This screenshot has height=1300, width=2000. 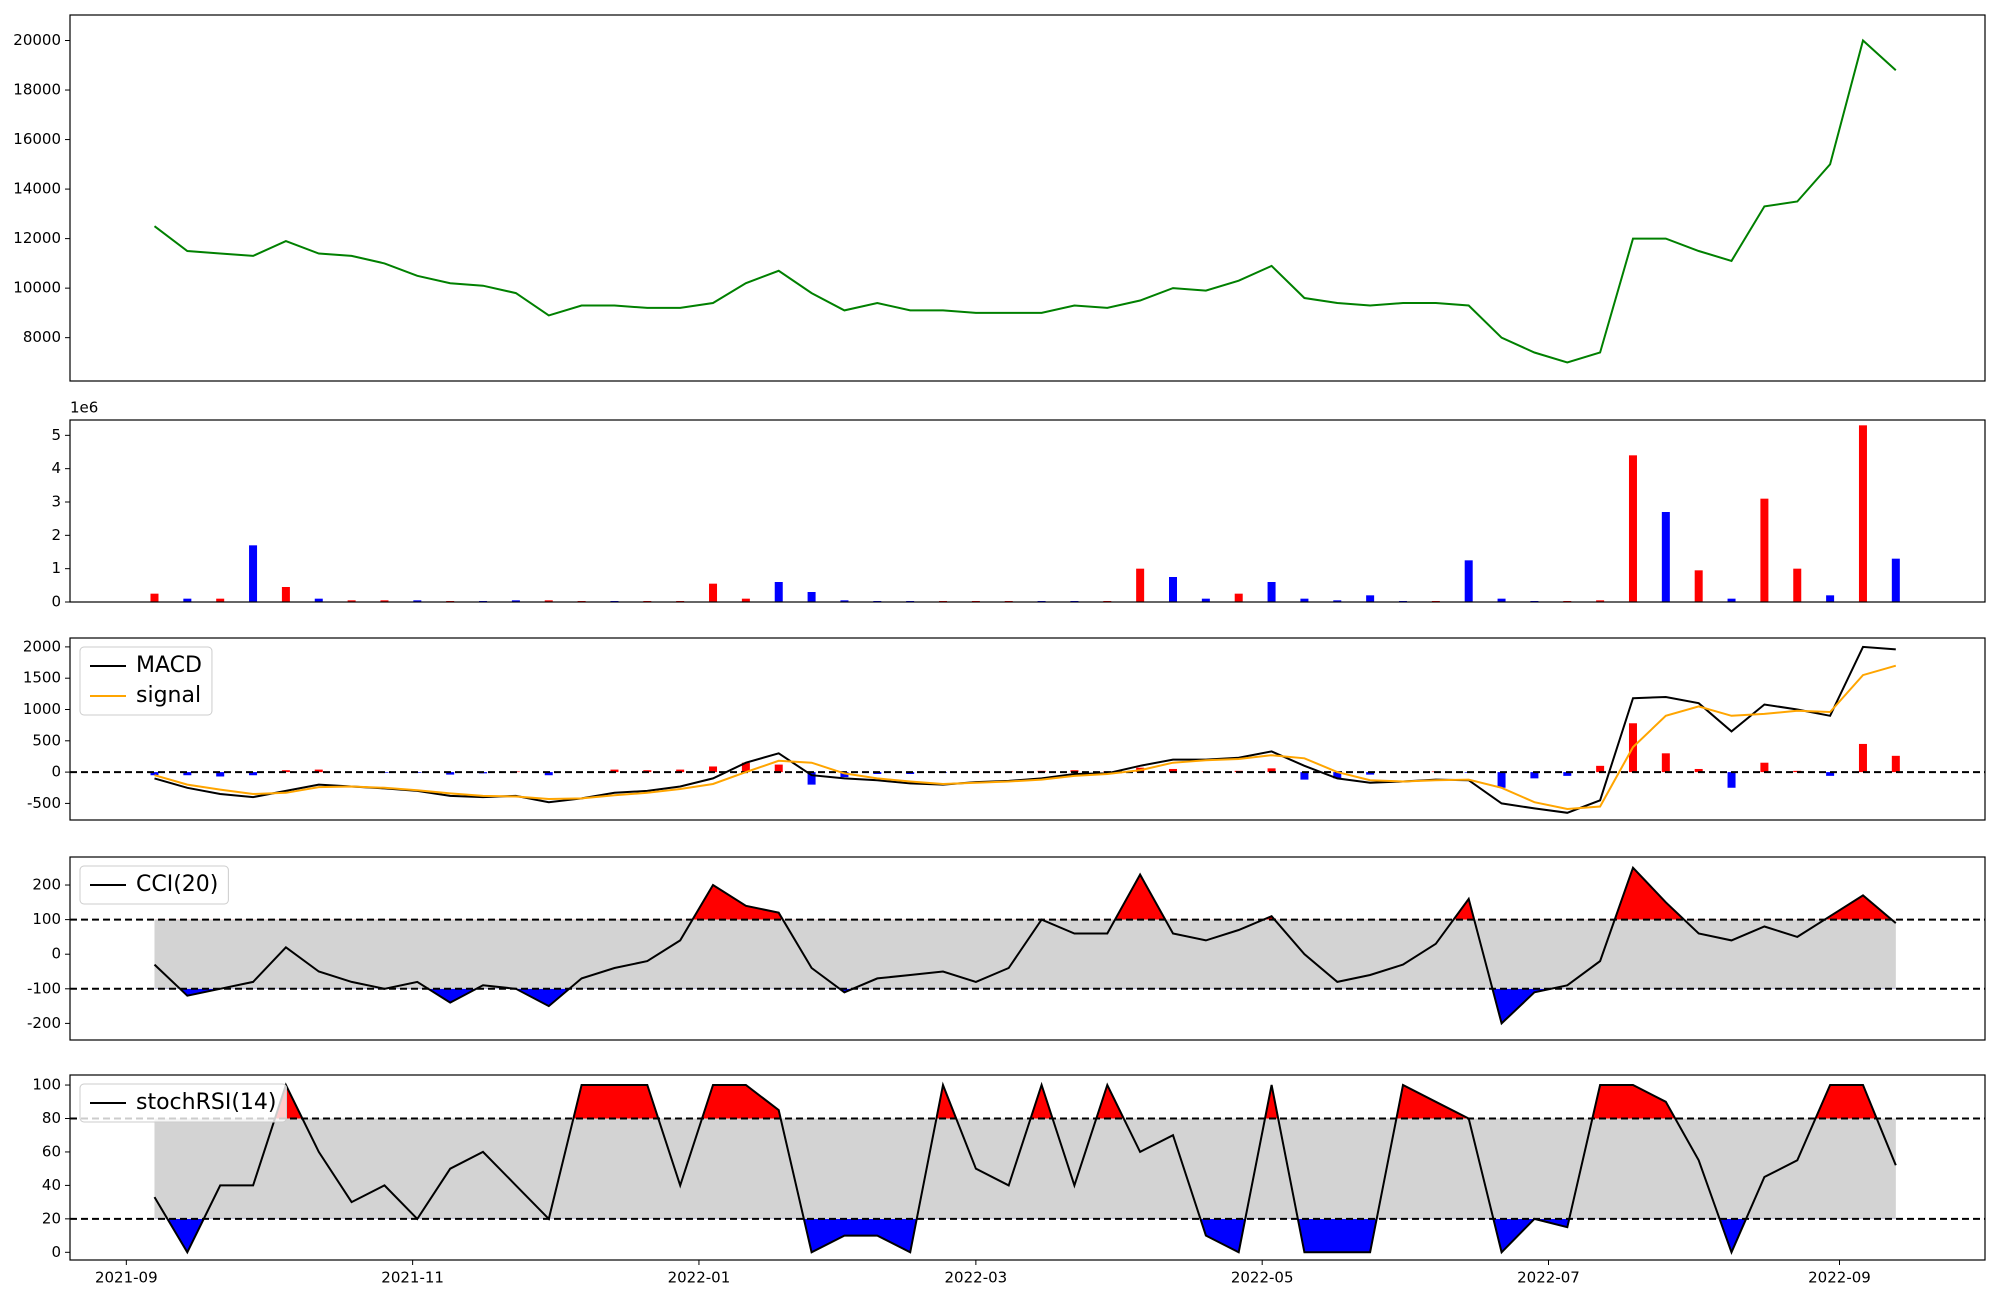 What do you see at coordinates (1262, 1278) in the screenshot?
I see `x-tick-label: 2022-05` at bounding box center [1262, 1278].